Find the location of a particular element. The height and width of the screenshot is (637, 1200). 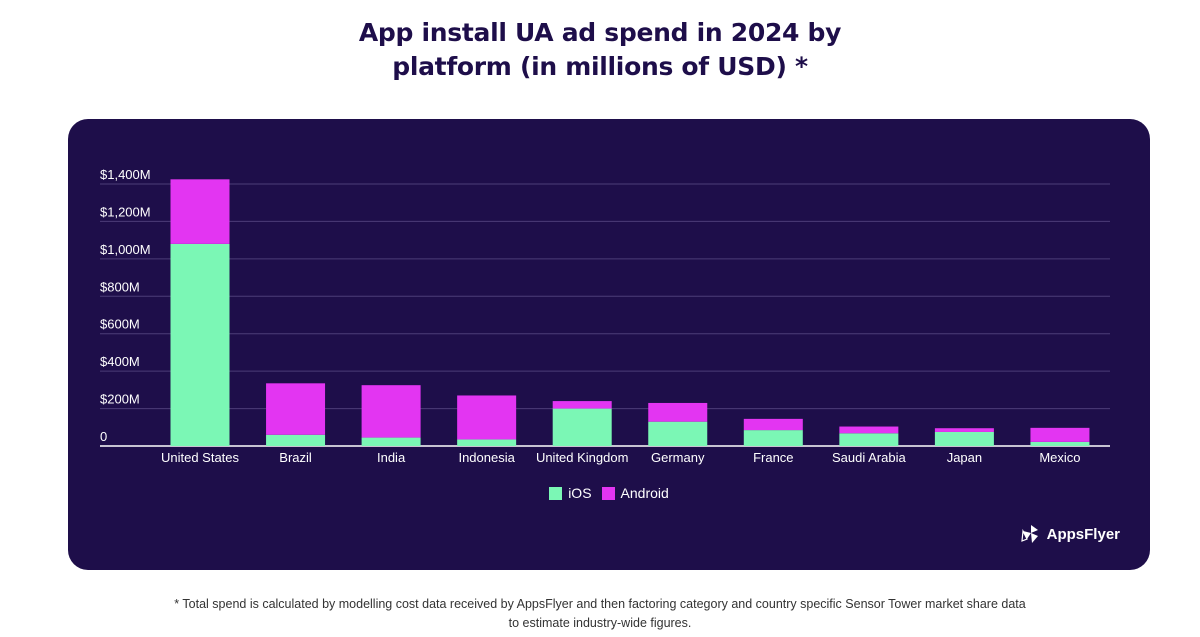

appsflyer-wordmark: AppsFlyer is located at coordinates (1083, 534).